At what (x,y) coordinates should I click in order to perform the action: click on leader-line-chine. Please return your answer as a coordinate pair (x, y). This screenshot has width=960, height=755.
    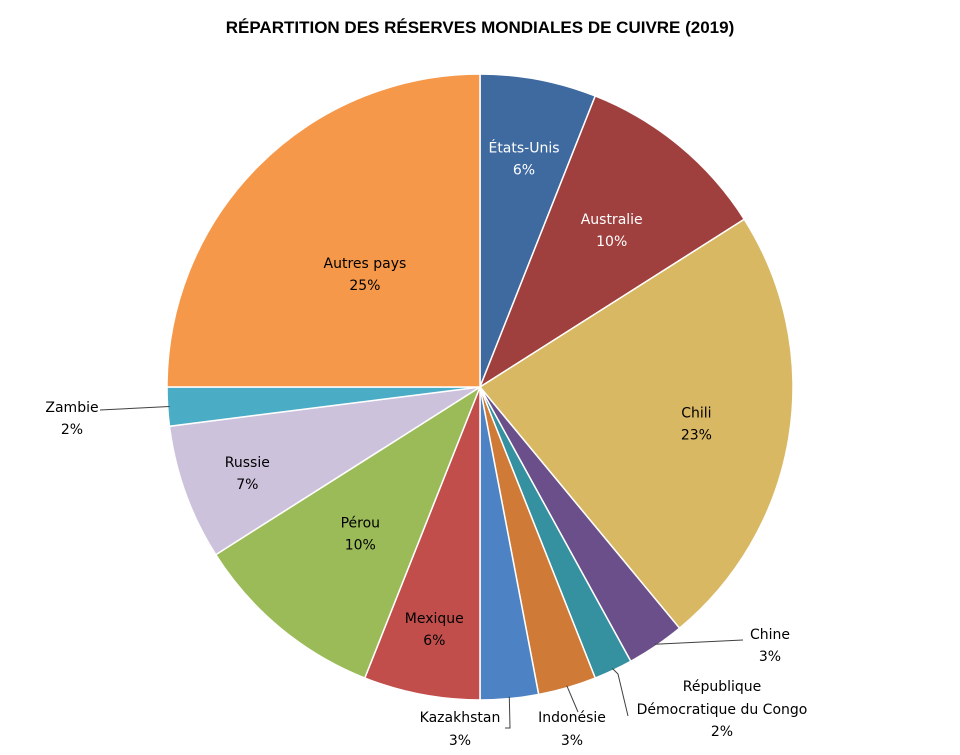
    Looking at the image, I should click on (699, 642).